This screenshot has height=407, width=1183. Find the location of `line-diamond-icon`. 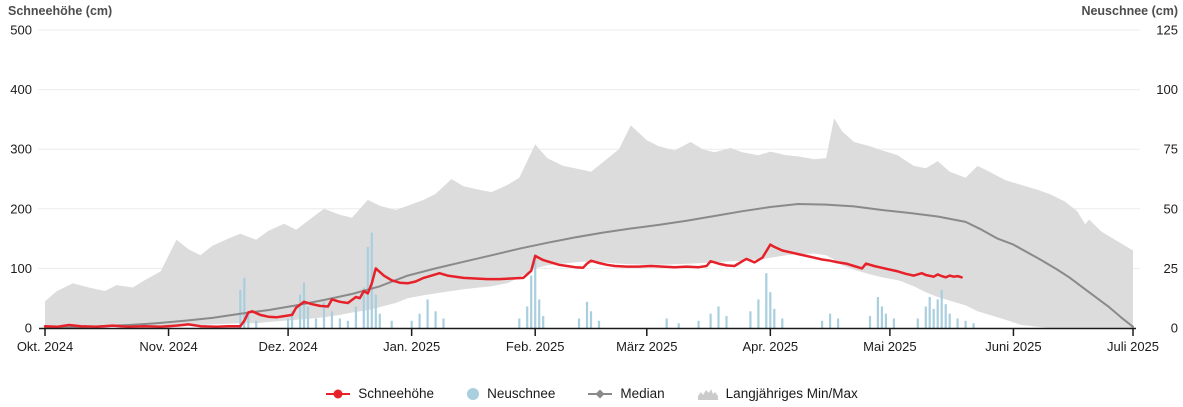

line-diamond-icon is located at coordinates (600, 393).